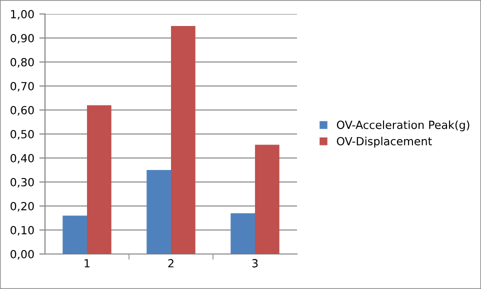 The width and height of the screenshot is (481, 289). I want to click on y-tick-label: 0,30, so click(22, 183).